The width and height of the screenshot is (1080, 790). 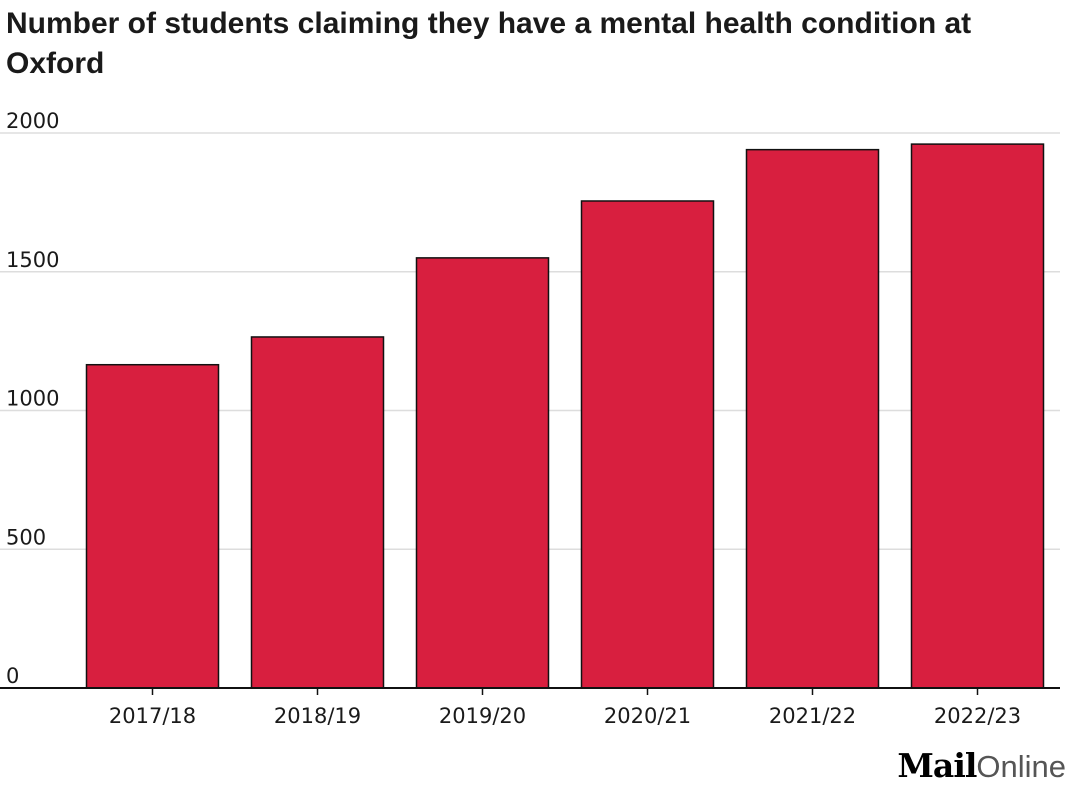 What do you see at coordinates (482, 716) in the screenshot?
I see `x-tick-label: 2019/20` at bounding box center [482, 716].